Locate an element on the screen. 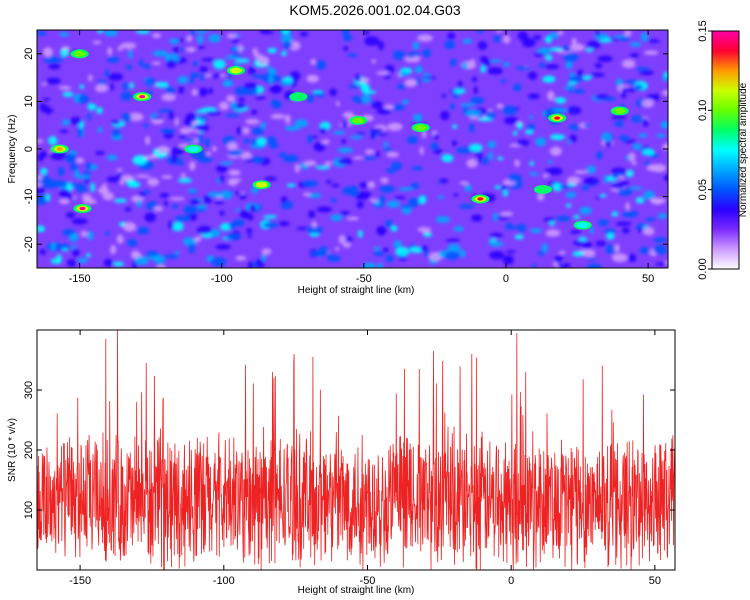 The width and height of the screenshot is (750, 600). x-tick-label: -50 is located at coordinates (364, 279).